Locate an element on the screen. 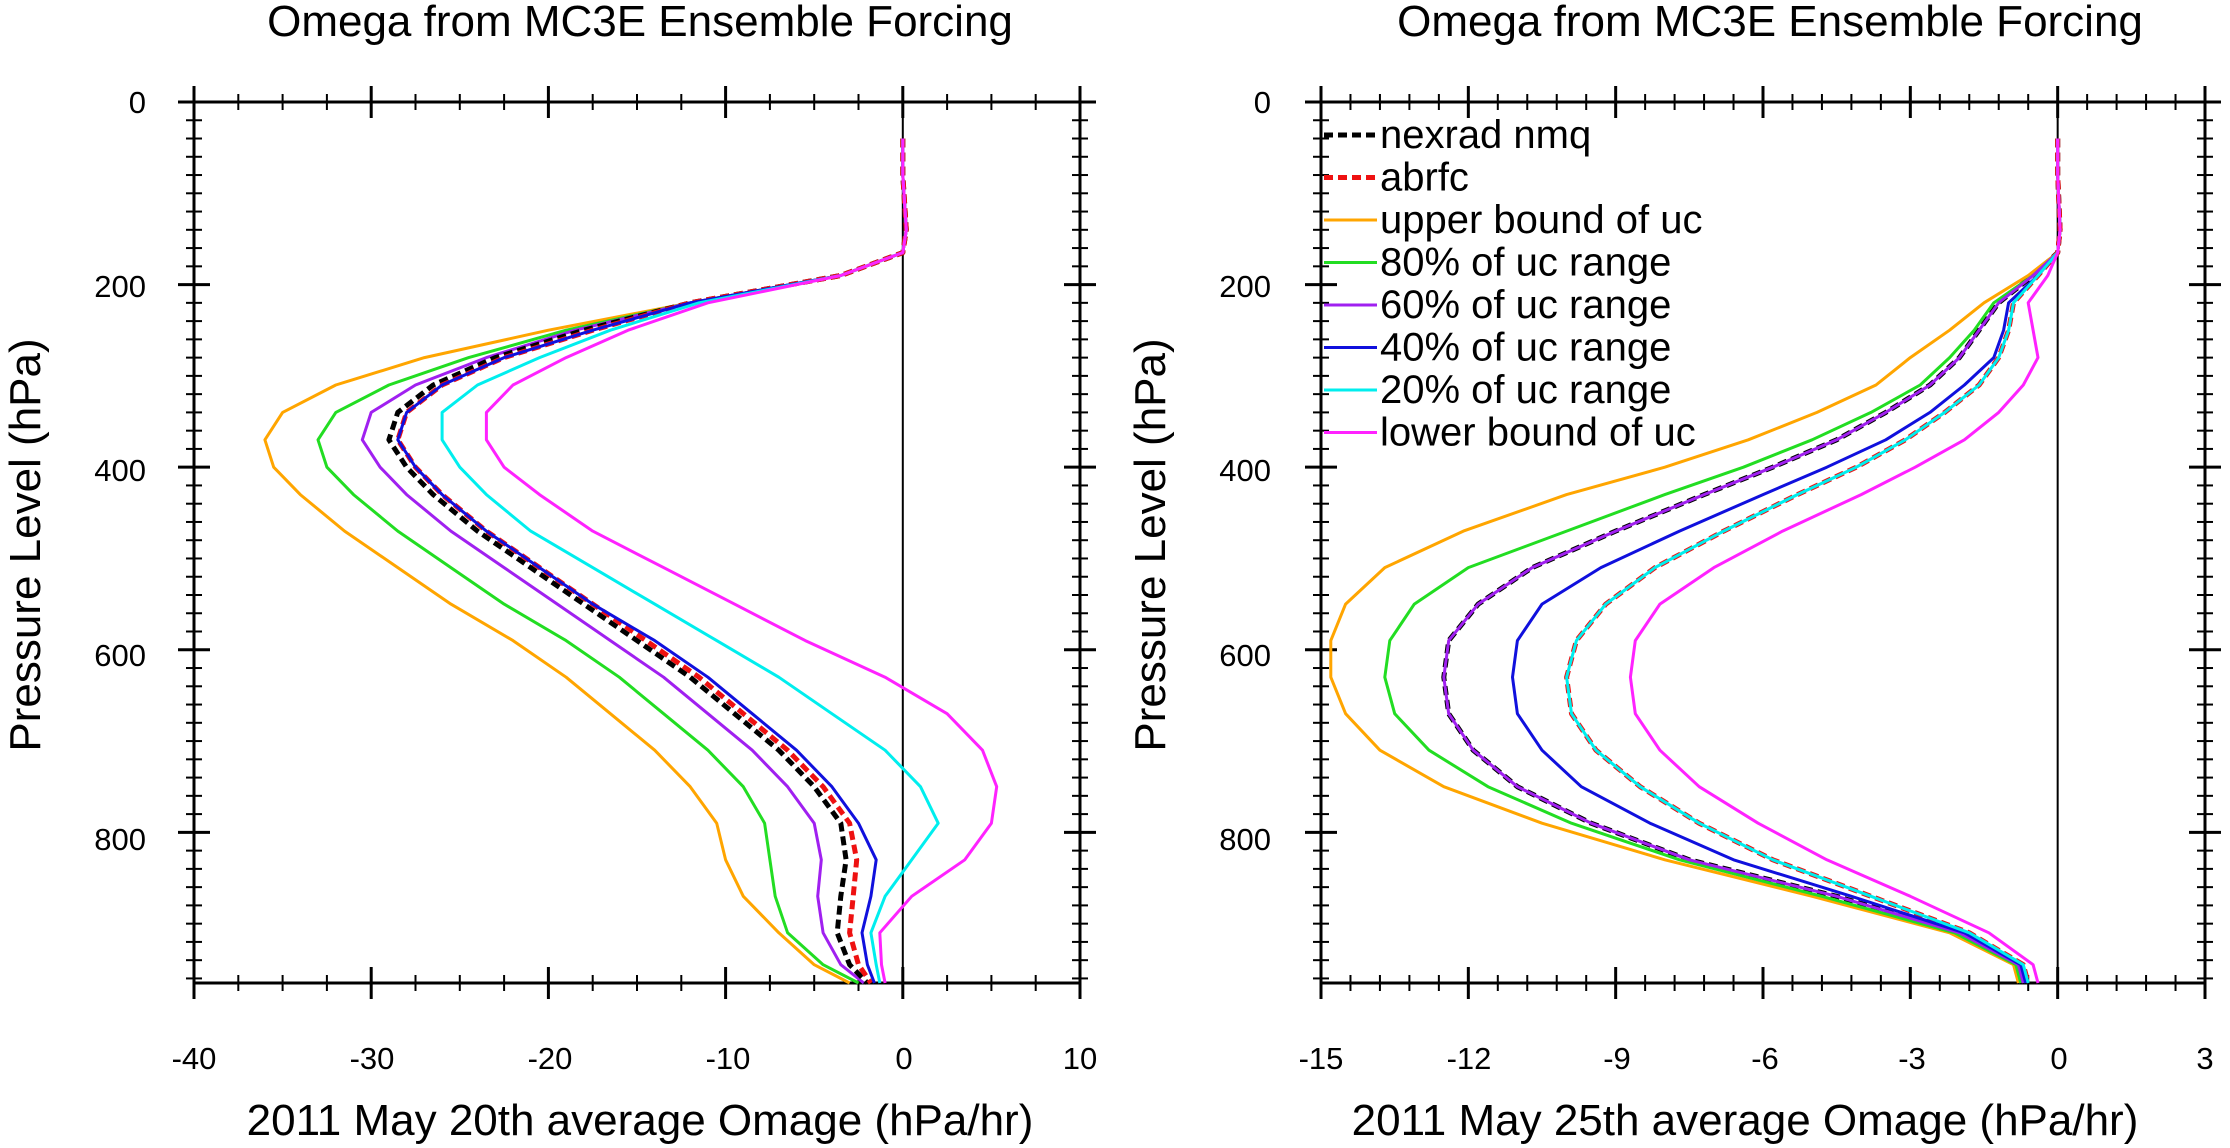  legend-item: 20% of uc range is located at coordinates (1497, 390).